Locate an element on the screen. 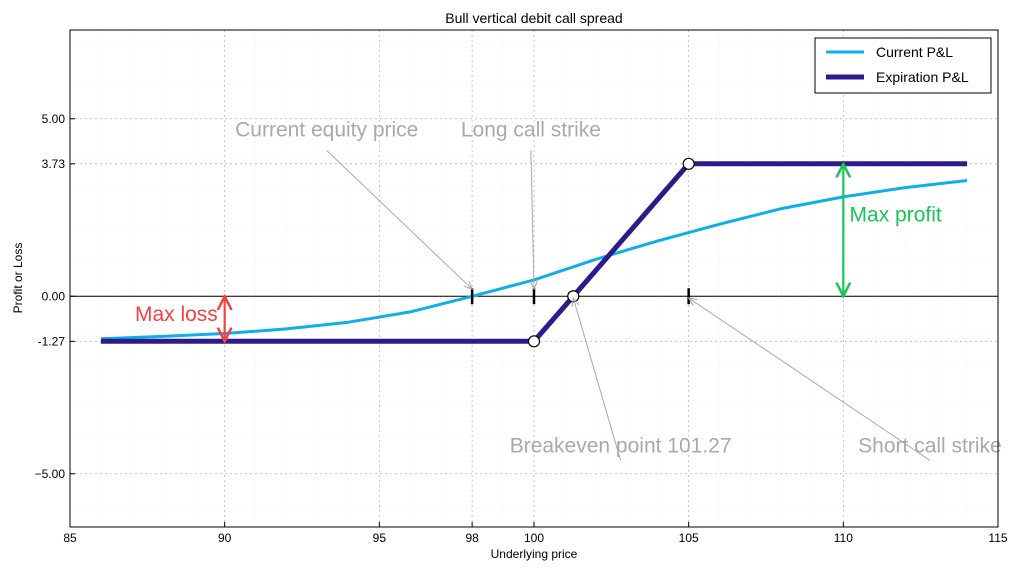 The width and height of the screenshot is (1024, 576). legend-box is located at coordinates (903, 65).